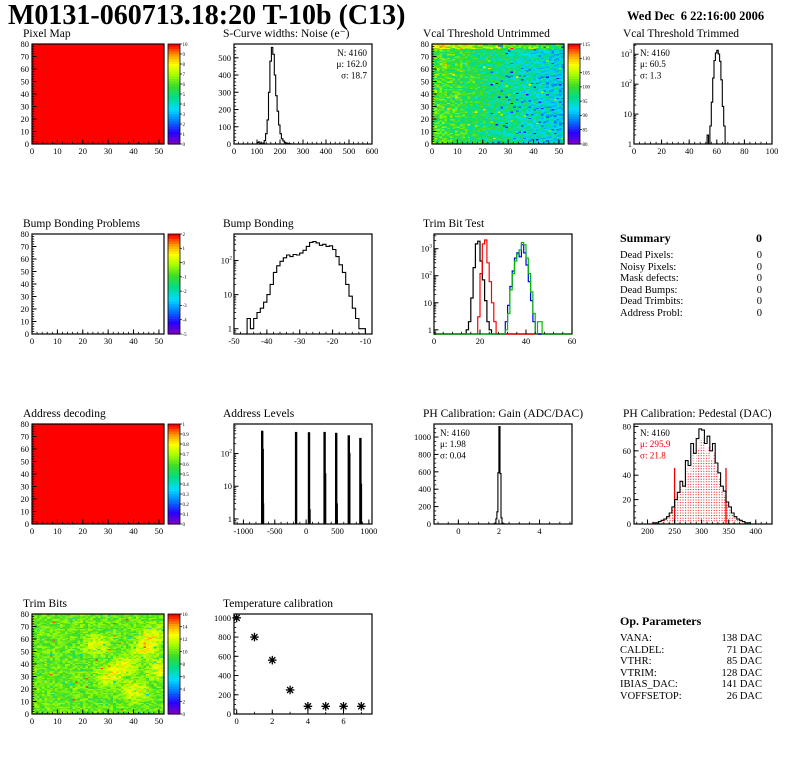 This screenshot has height=772, width=796. What do you see at coordinates (184, 115) in the screenshot?
I see `svg-text: 3` at bounding box center [184, 115].